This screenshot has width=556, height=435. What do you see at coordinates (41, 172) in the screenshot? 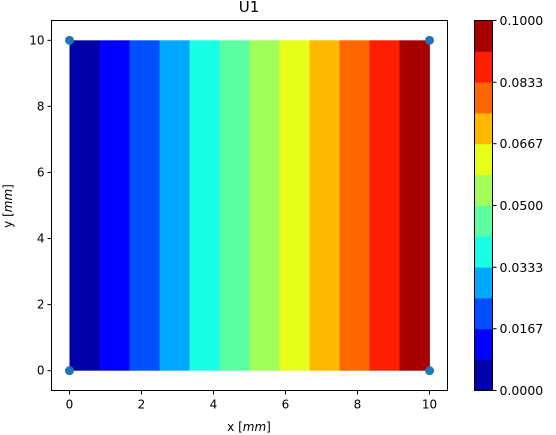
I see `y-tick-label: 6` at bounding box center [41, 172].